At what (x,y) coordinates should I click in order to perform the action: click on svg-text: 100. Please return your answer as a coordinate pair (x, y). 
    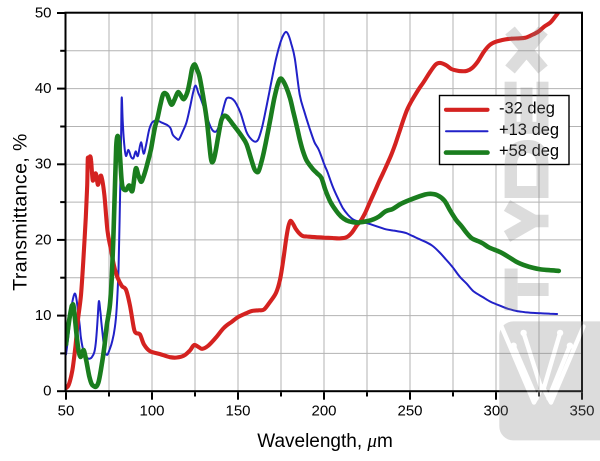
    Looking at the image, I should click on (151, 411).